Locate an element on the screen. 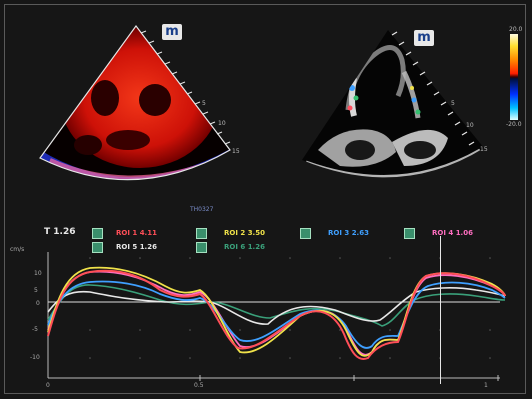 This screenshot has width=532, height=399. x-tick-1: 1 is located at coordinates (486, 385).